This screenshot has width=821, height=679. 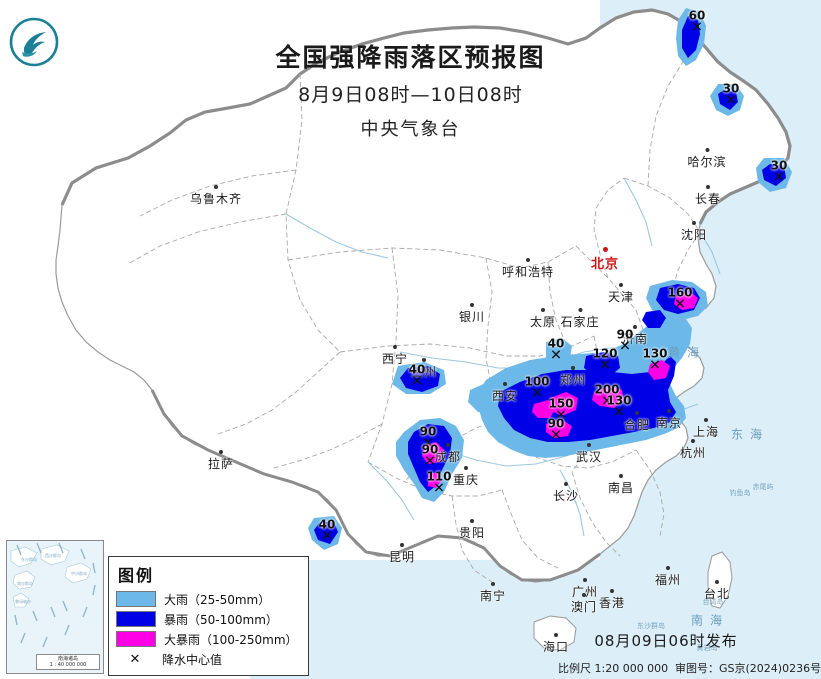 I want to click on approval-number-text: 审图号：GS京(2024)0236号, so click(x=748, y=668).